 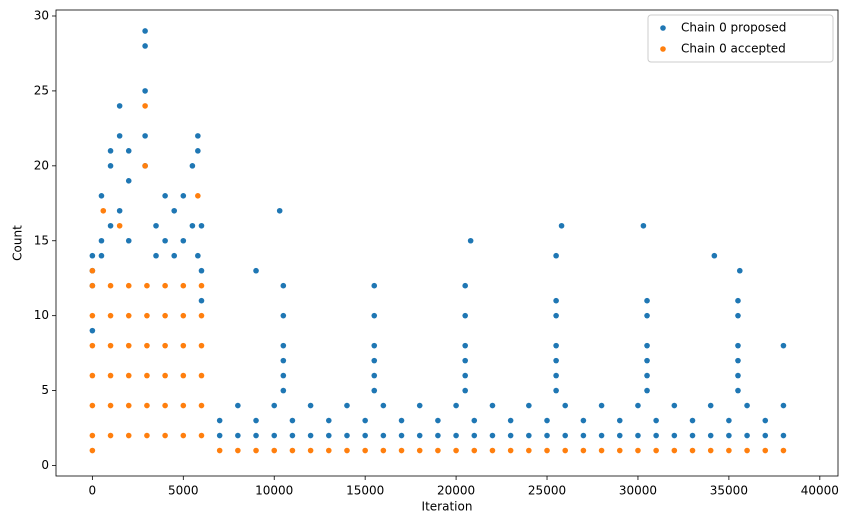 I want to click on x-tick-label: 30000, so click(x=638, y=491).